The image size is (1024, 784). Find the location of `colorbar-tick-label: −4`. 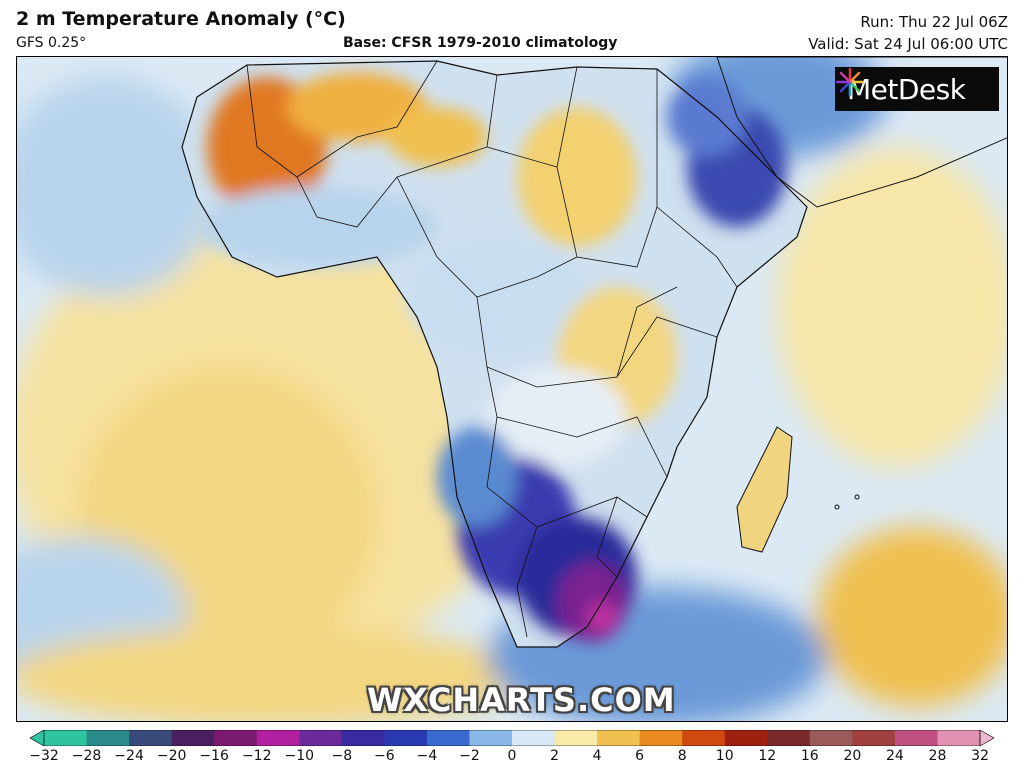

colorbar-tick-label: −4 is located at coordinates (427, 756).